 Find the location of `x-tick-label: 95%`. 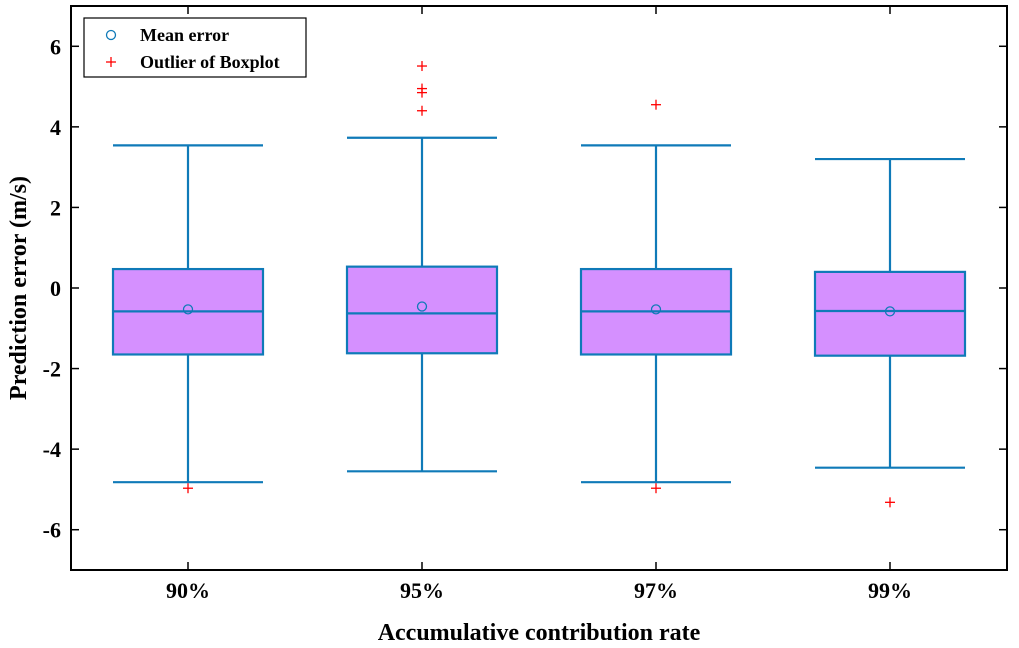

x-tick-label: 95% is located at coordinates (422, 590).